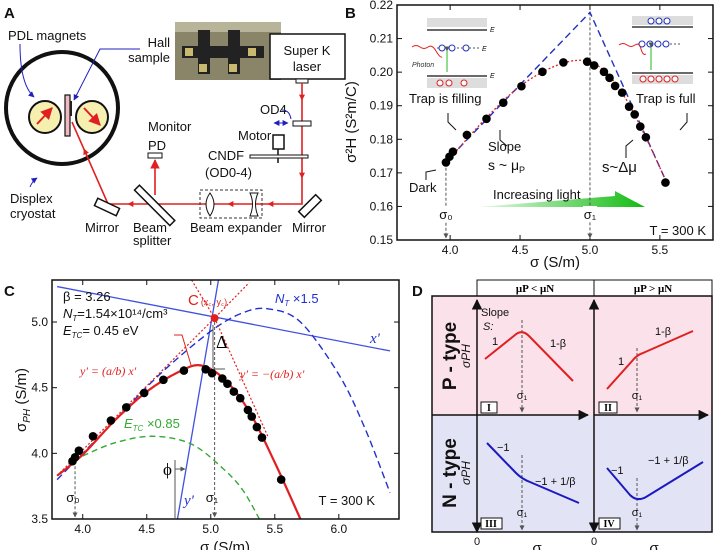 This screenshot has height=550, width=715. Describe the element at coordinates (146, 529) in the screenshot. I see `x-tick-label: 4.5` at that location.